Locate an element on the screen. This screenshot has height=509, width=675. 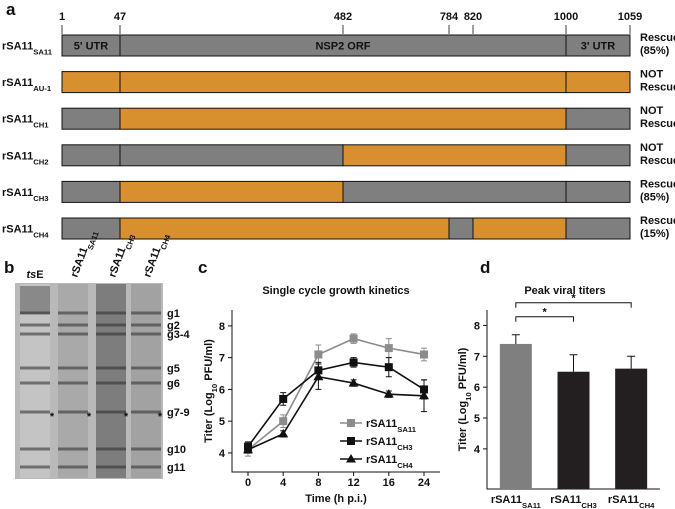
gel-lane is located at coordinates (73, 381).